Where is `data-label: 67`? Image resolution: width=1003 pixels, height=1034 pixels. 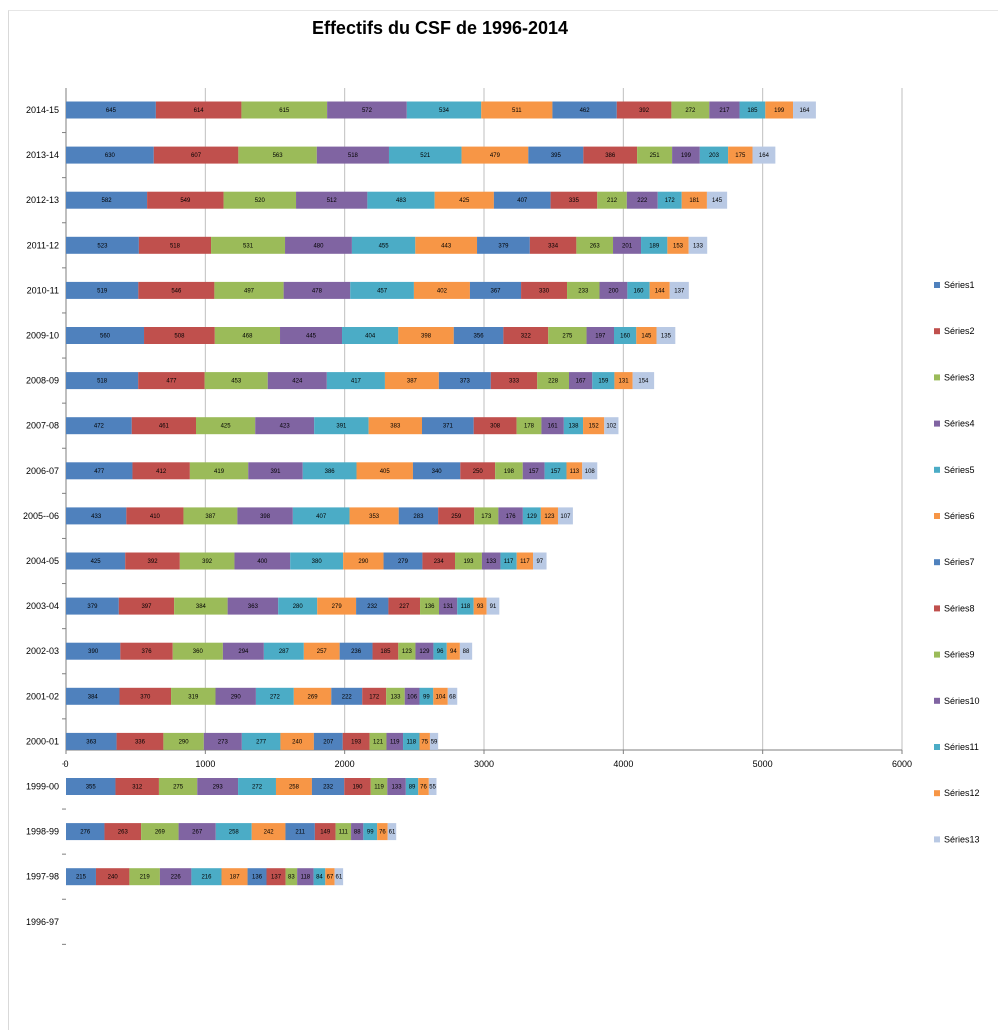 data-label: 67 is located at coordinates (330, 878).